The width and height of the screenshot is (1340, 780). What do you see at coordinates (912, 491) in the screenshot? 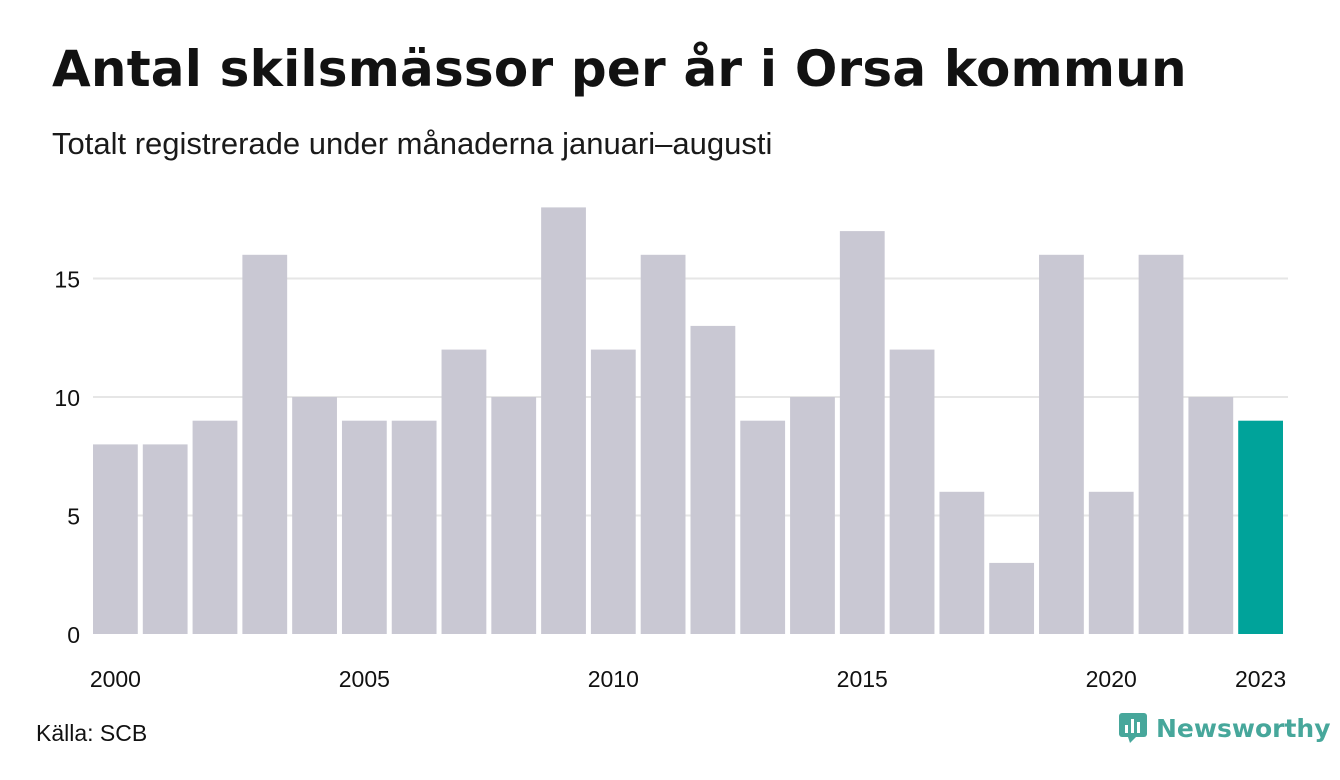
I see `bar-2016` at bounding box center [912, 491].